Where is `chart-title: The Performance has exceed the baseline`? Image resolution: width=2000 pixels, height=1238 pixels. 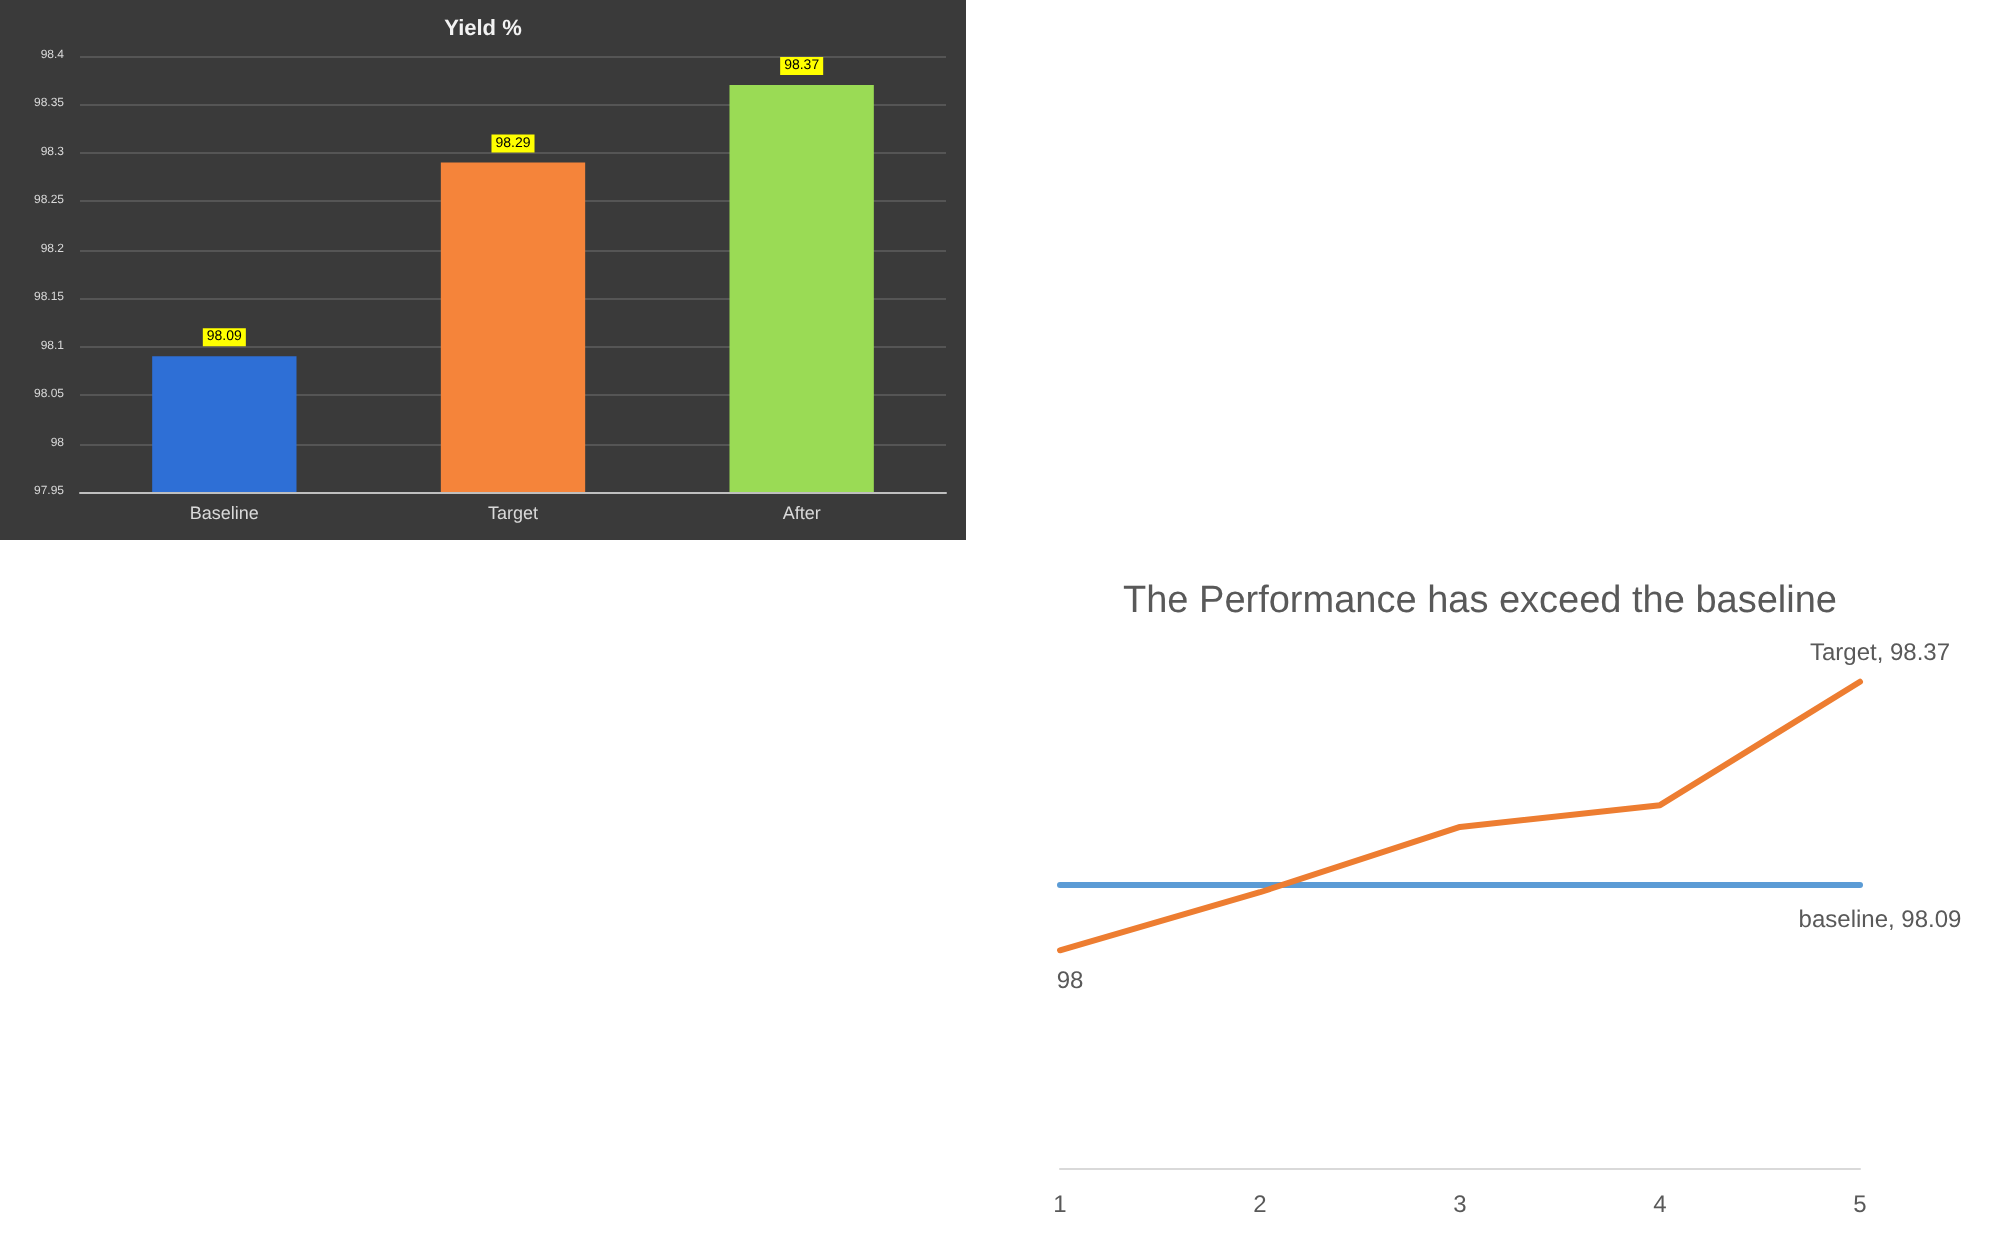
chart-title: The Performance has exceed the baseline is located at coordinates (1480, 601).